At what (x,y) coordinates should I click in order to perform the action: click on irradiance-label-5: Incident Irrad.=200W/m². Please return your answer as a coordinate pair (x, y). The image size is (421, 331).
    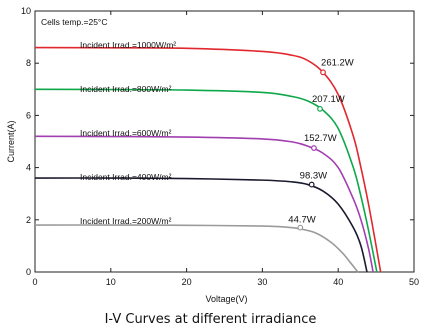
    Looking at the image, I should click on (126, 221).